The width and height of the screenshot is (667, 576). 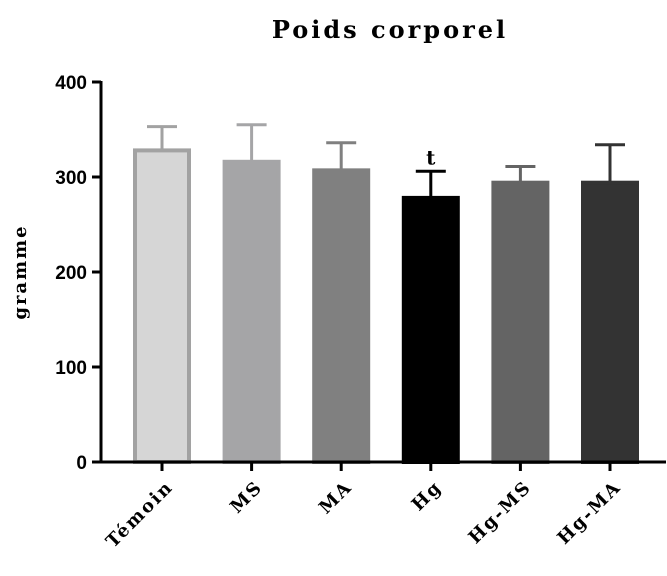 I want to click on x-tick-label: Témoin, so click(x=139, y=514).